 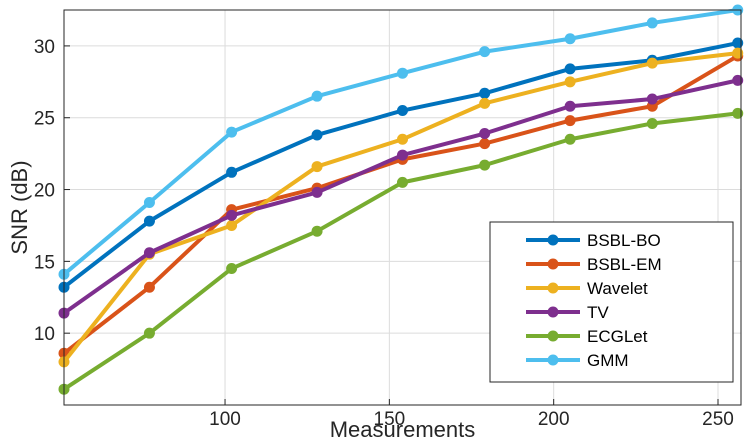 I want to click on legend-entry-bsbl-em: BSBL-EM, so click(x=594, y=264).